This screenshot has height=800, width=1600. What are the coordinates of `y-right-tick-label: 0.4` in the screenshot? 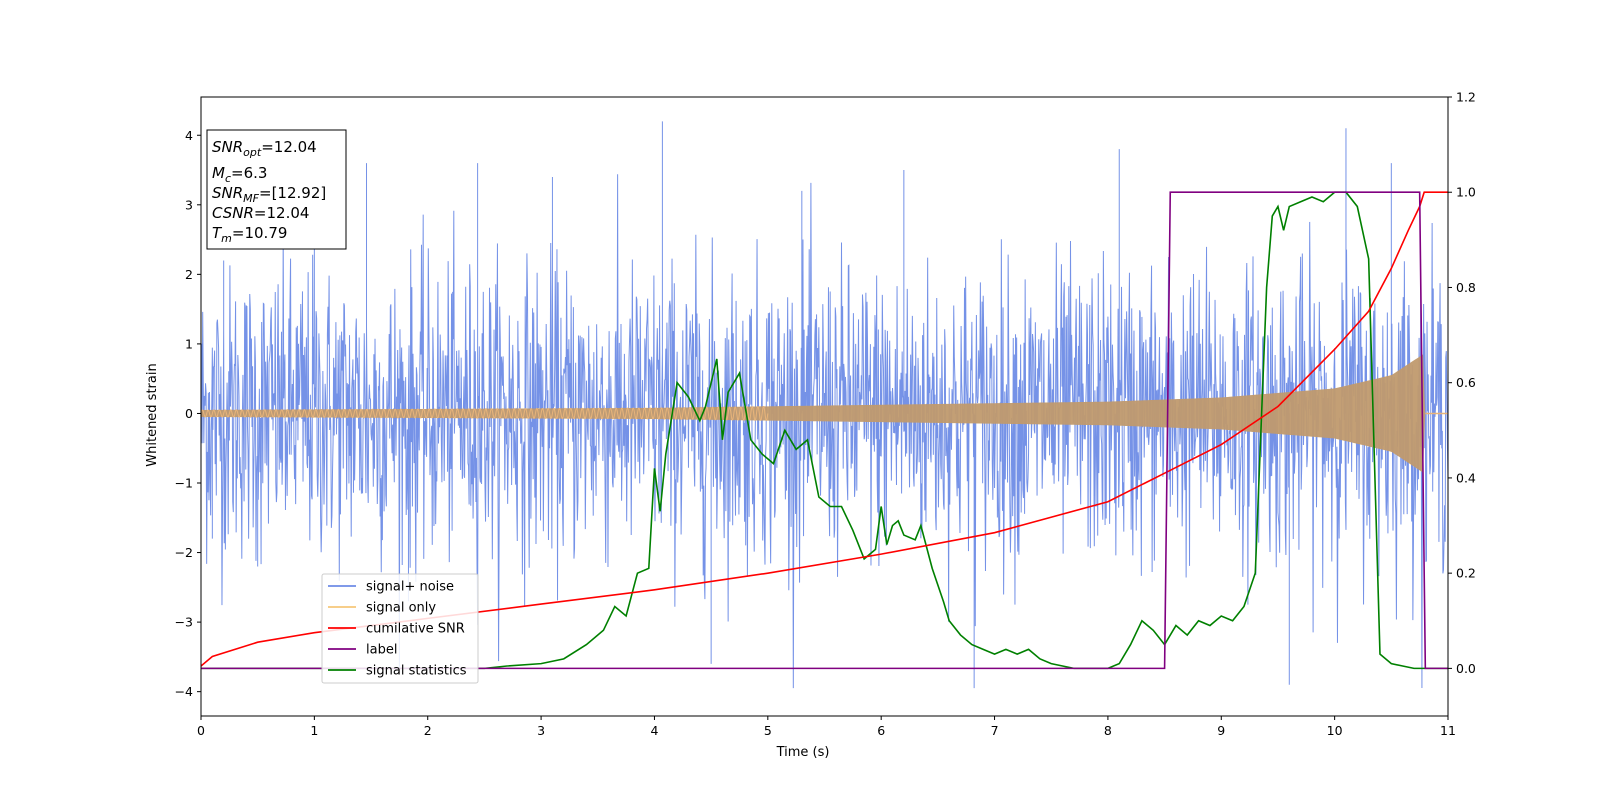 It's located at (1466, 477).